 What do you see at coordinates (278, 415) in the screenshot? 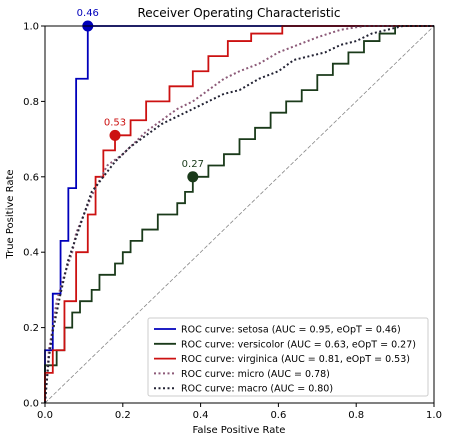
I see `x-tick-label-3: 0.6` at bounding box center [278, 415].